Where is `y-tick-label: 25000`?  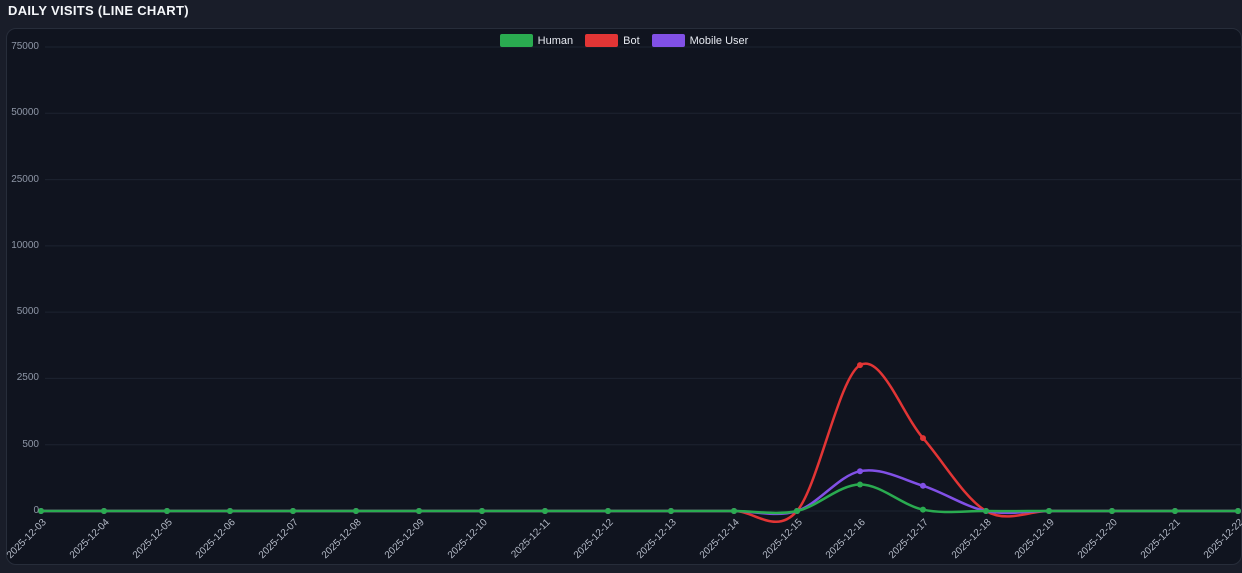 y-tick-label: 25000 is located at coordinates (25, 179).